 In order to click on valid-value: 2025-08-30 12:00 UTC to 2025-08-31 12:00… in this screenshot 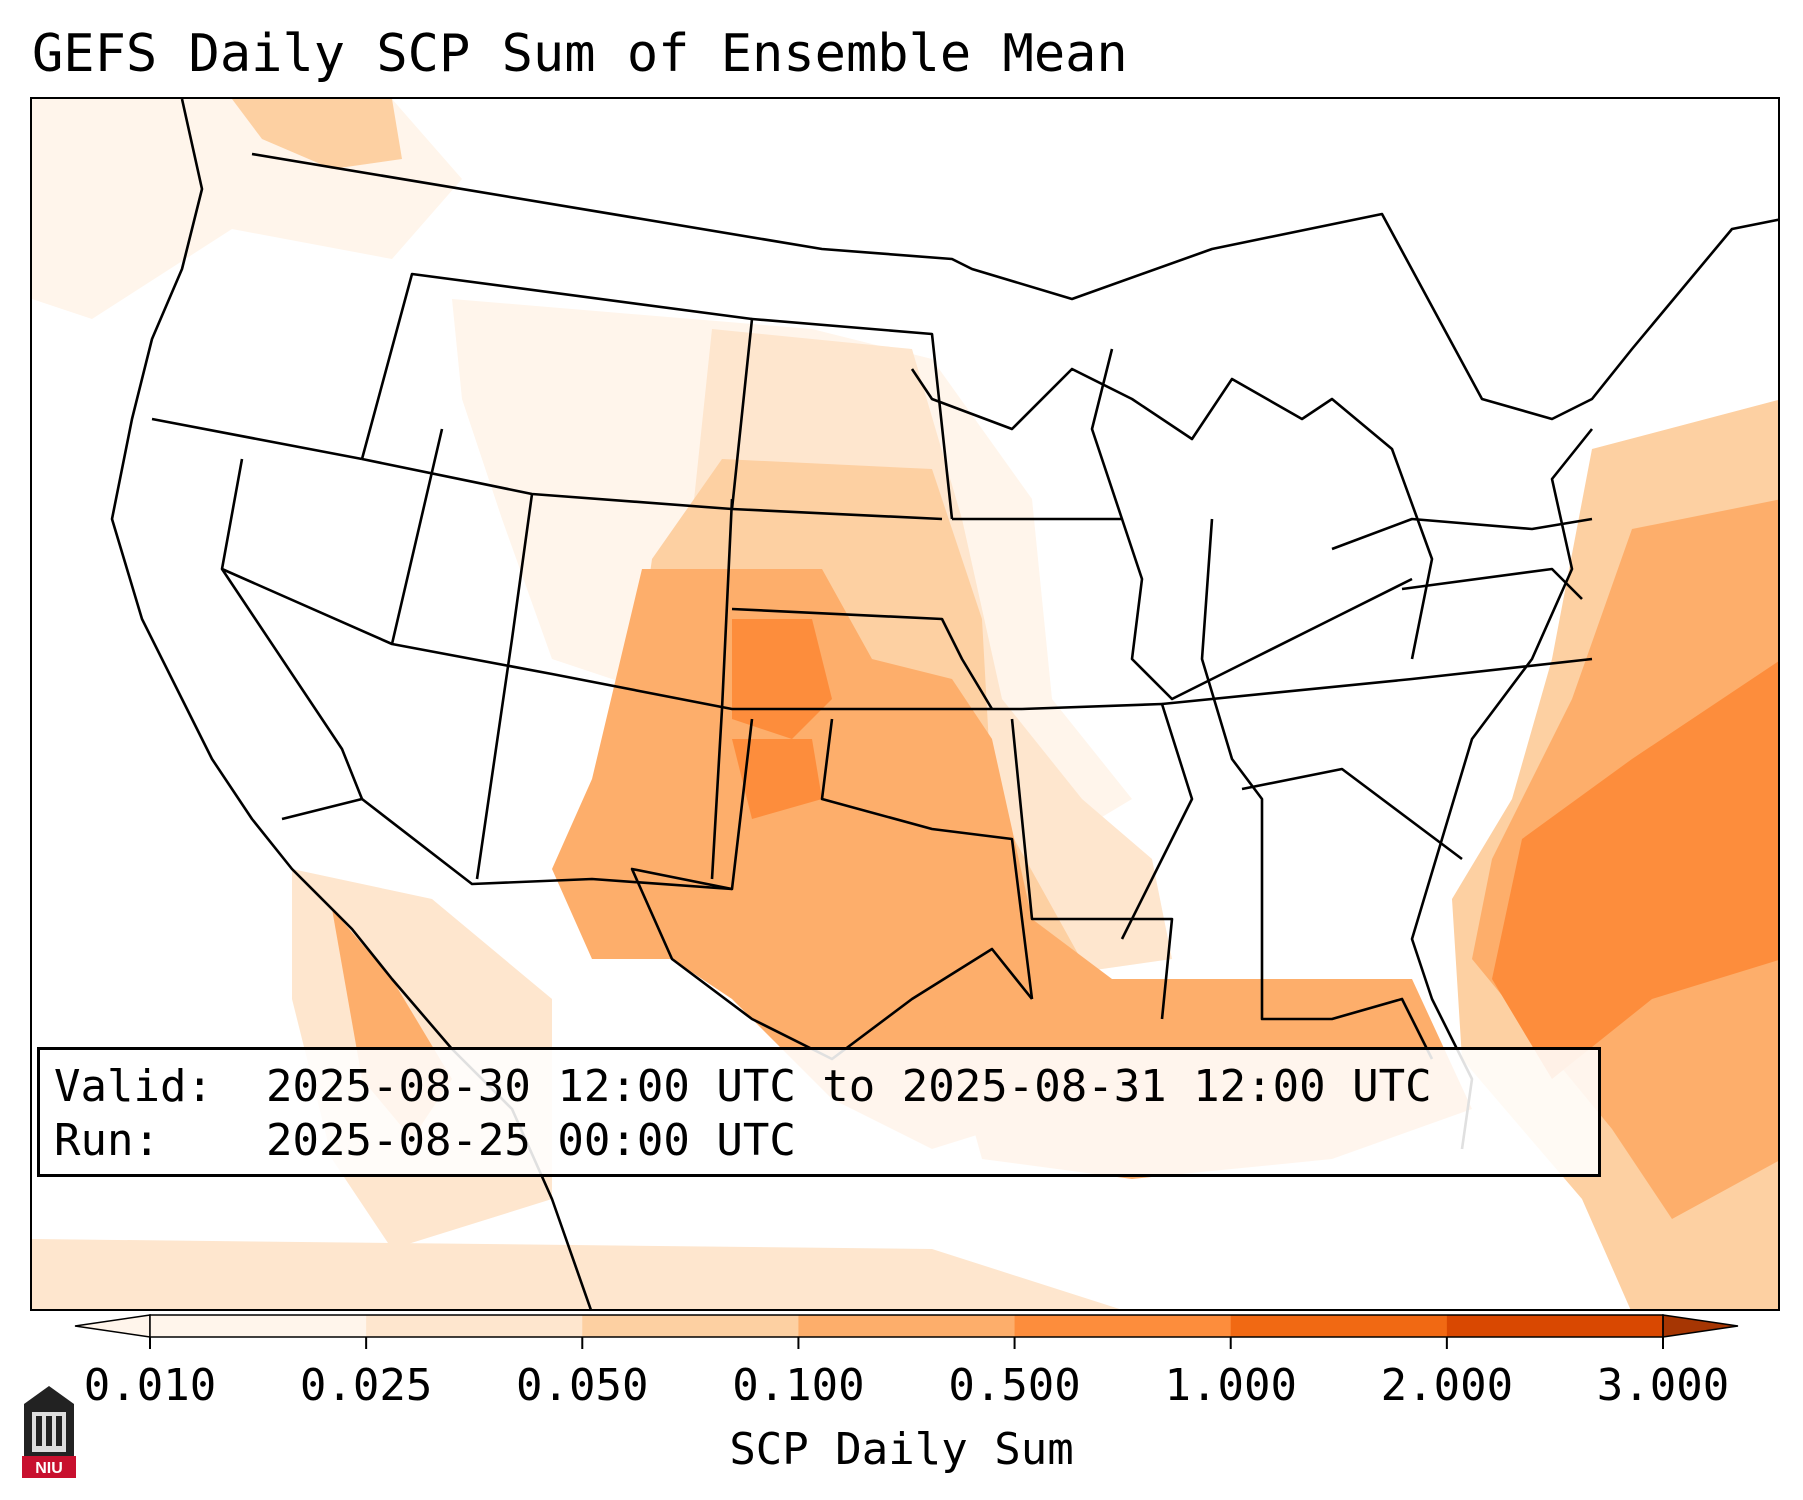, I will do `click(849, 1086)`.